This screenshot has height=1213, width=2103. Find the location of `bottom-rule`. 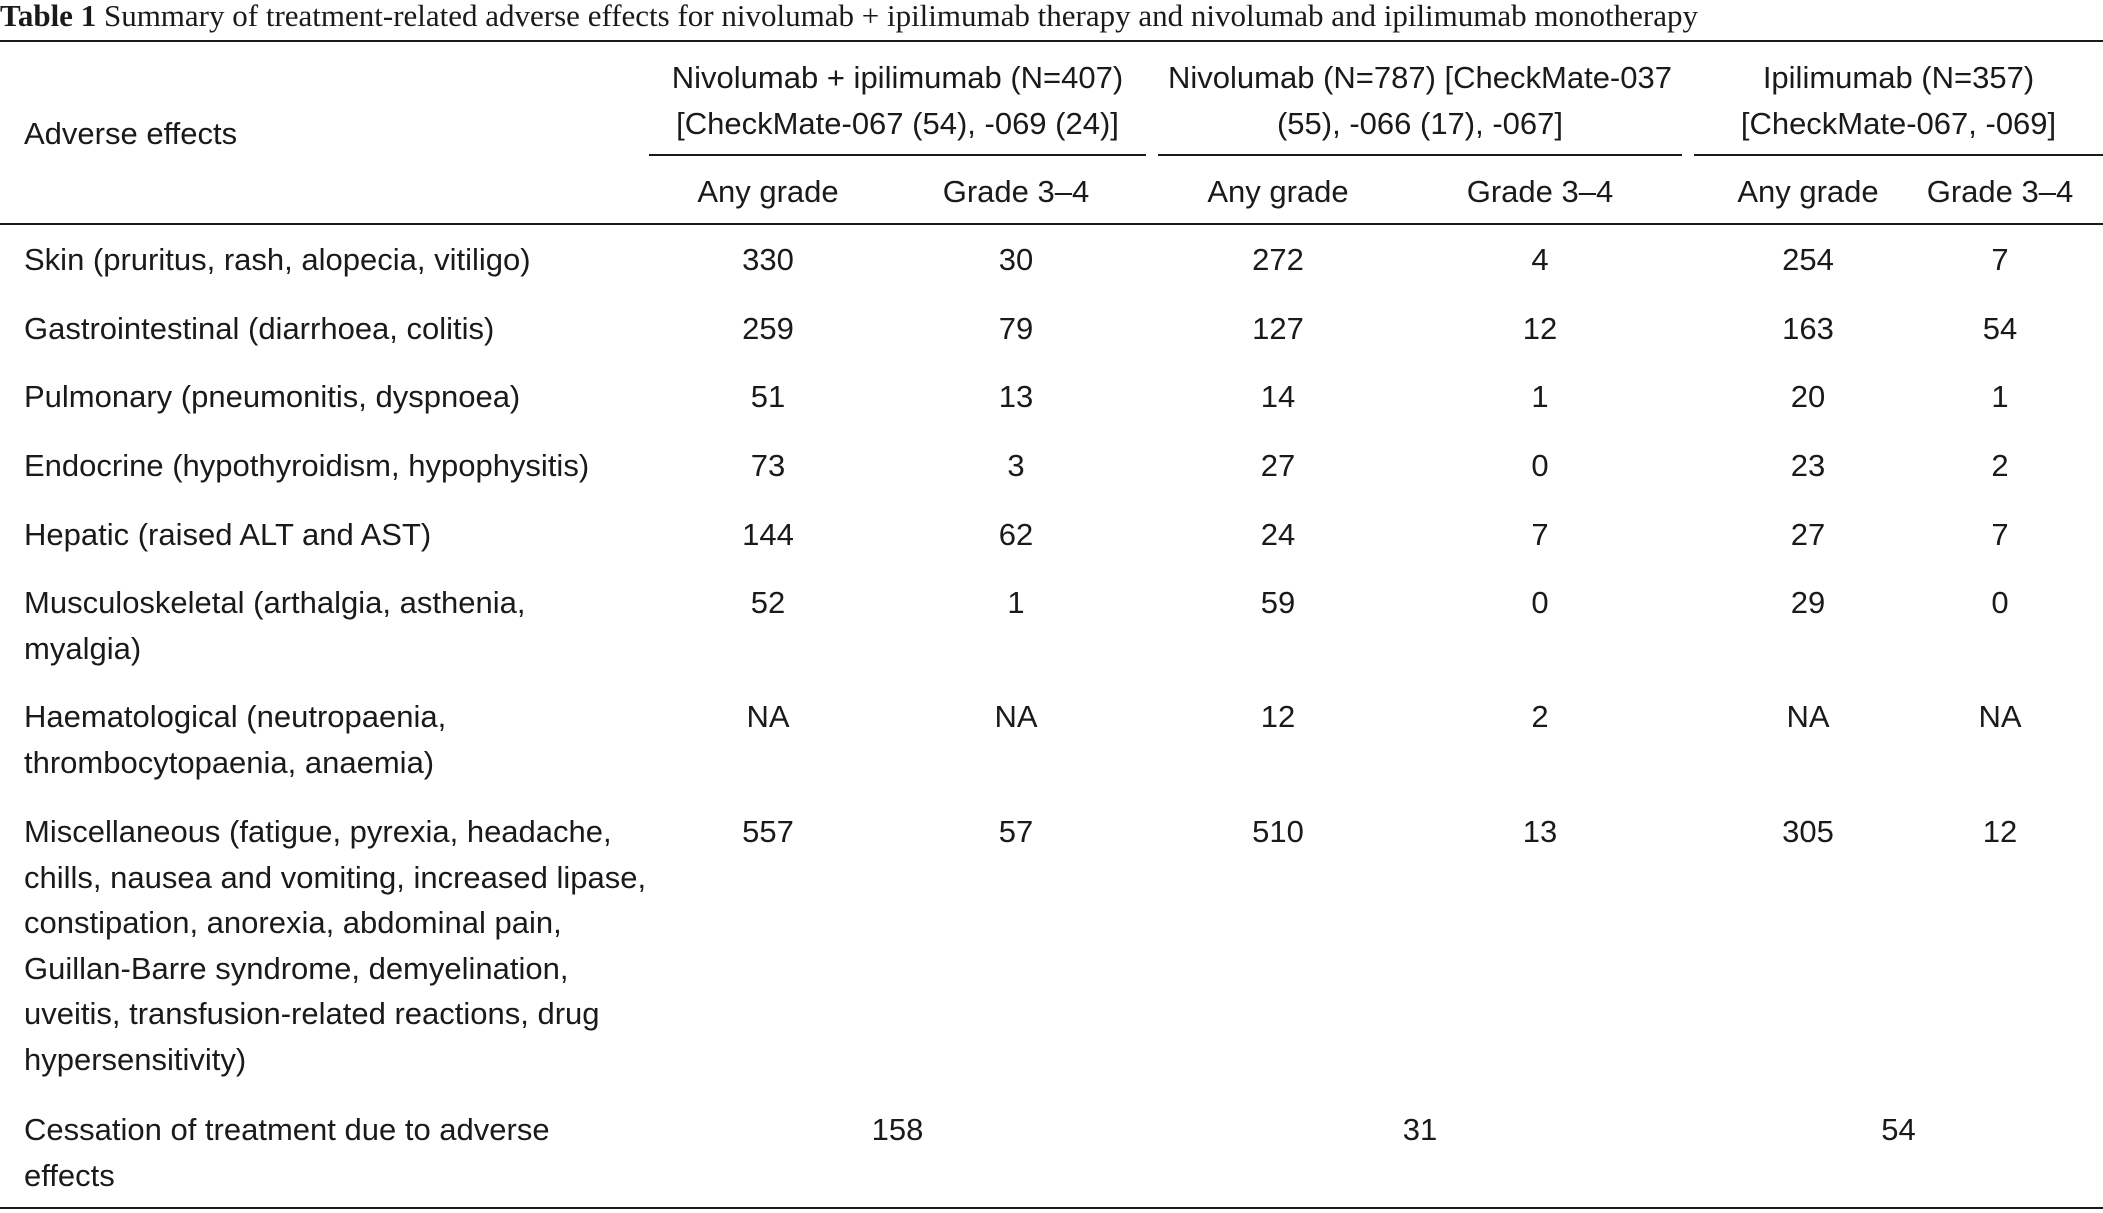

bottom-rule is located at coordinates (1051, 1208).